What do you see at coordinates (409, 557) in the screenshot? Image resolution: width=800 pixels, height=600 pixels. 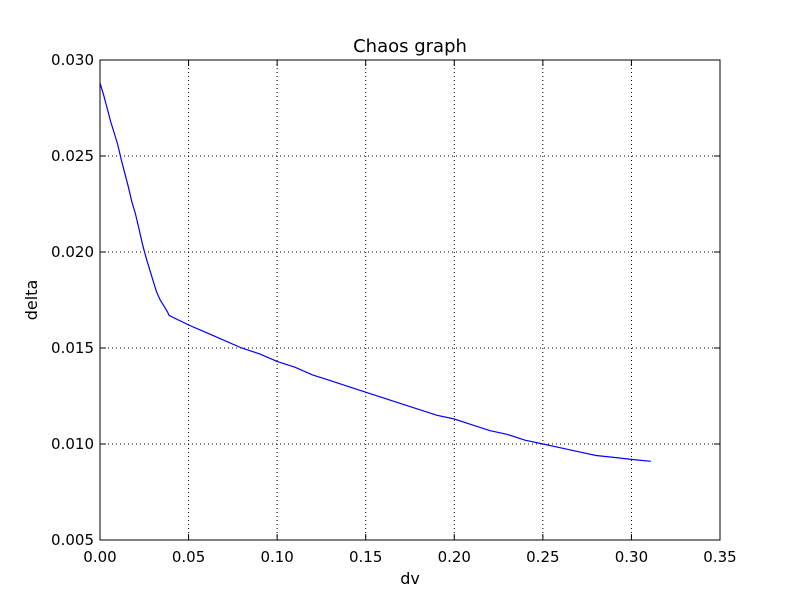 I see `x-tick-labels: 0.00 0.05 0.10 0.15 0.20 0.25 0.30 0.35` at bounding box center [409, 557].